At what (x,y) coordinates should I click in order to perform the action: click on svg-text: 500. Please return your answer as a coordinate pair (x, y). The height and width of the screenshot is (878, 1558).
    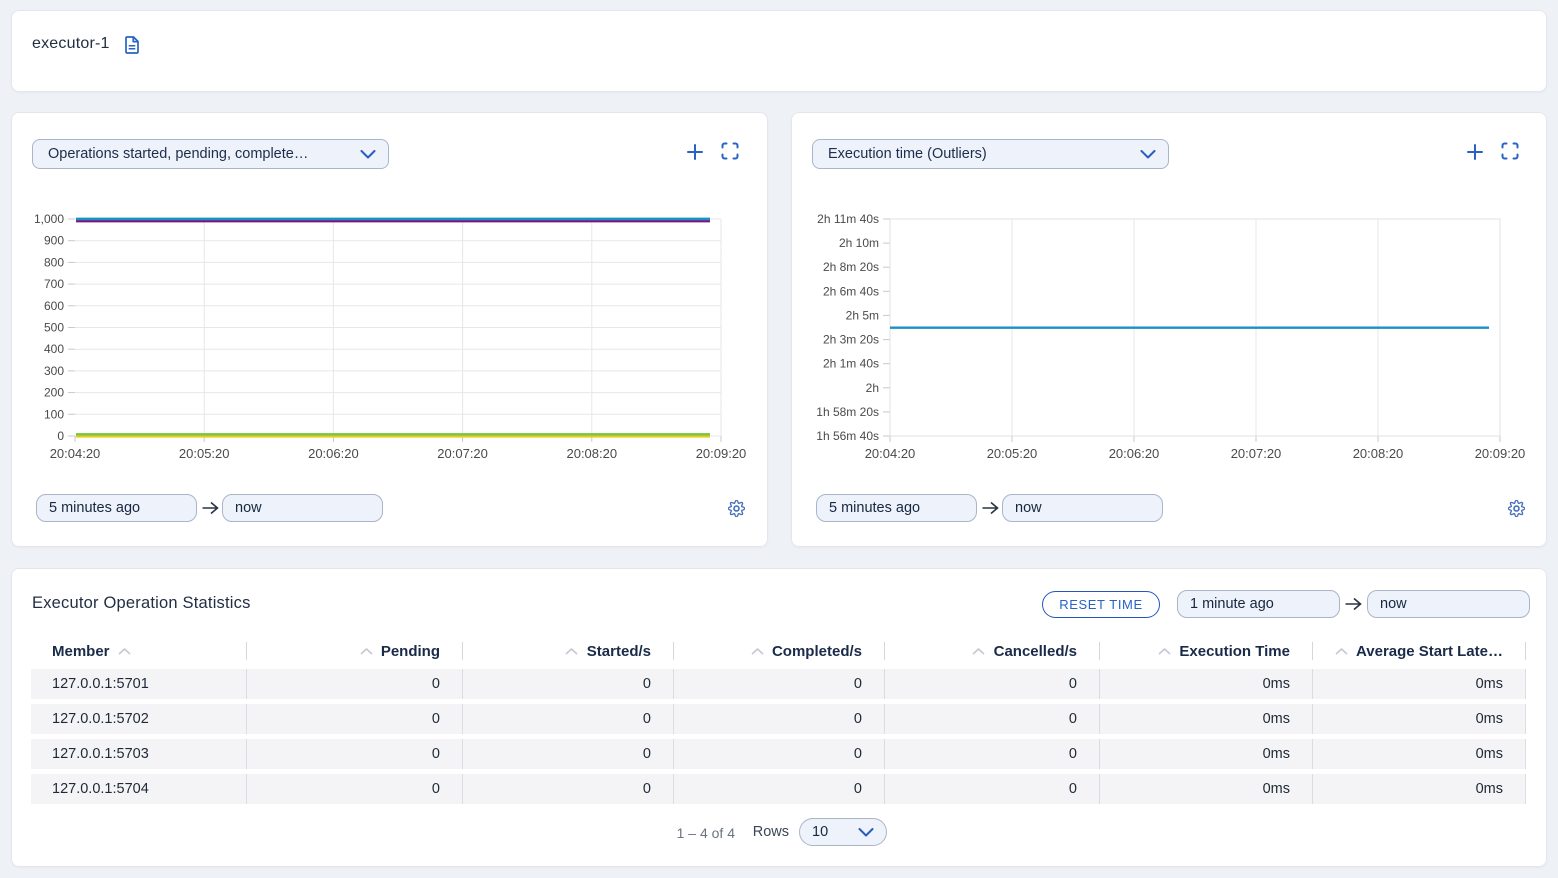
    Looking at the image, I should click on (54, 328).